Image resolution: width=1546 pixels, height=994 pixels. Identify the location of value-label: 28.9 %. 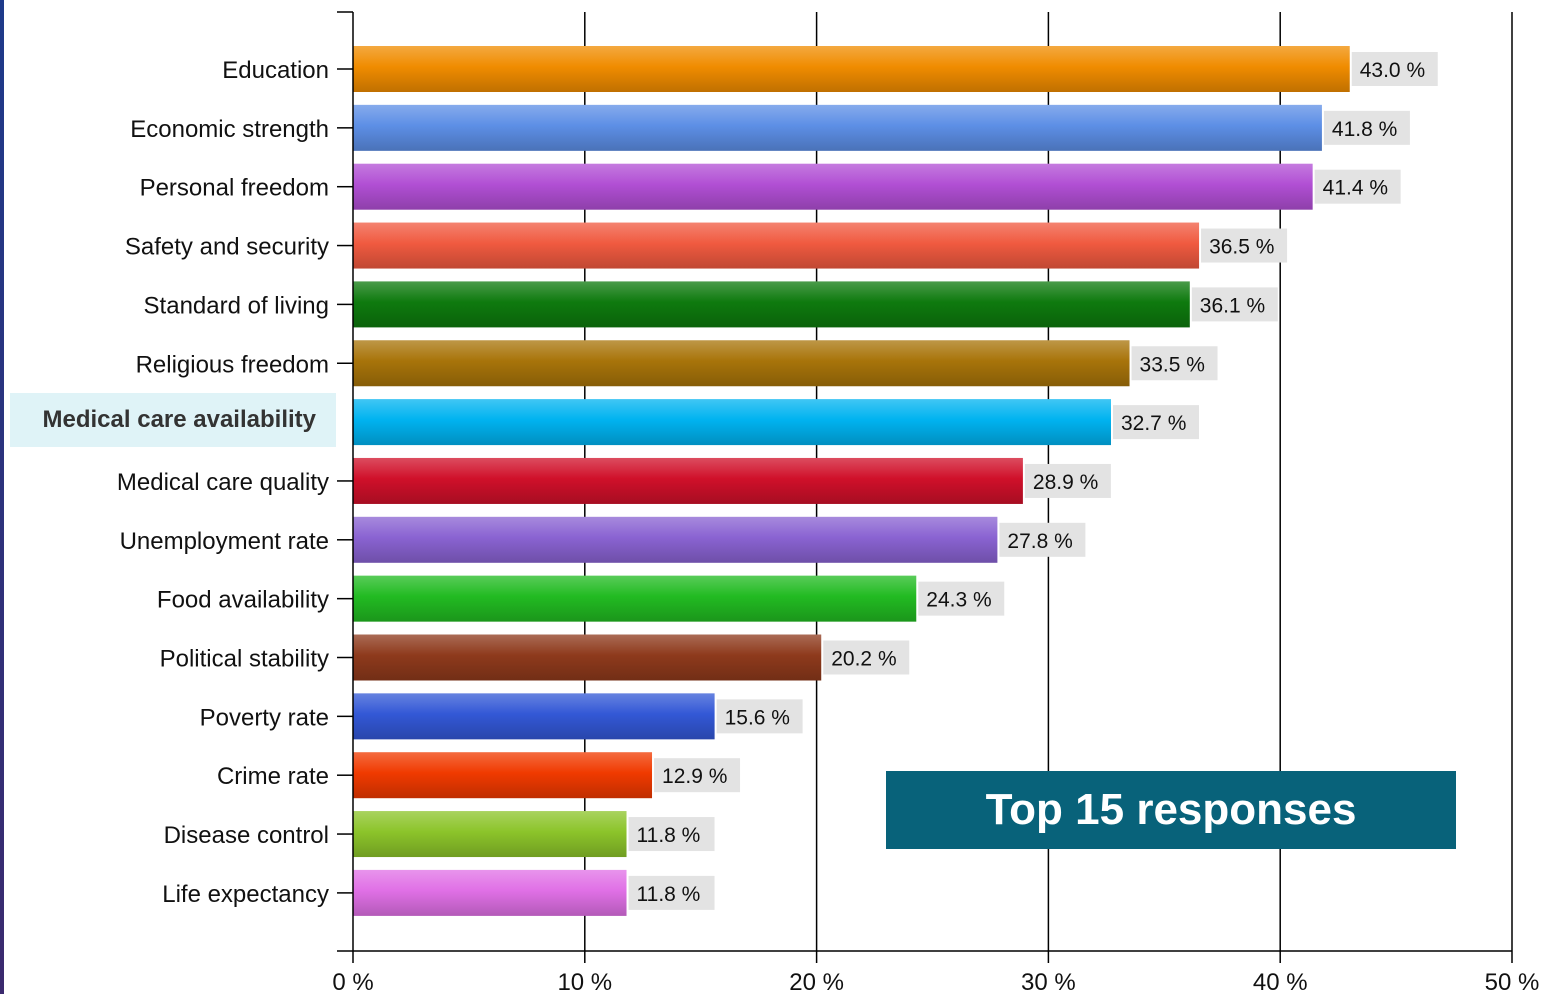
(1065, 482).